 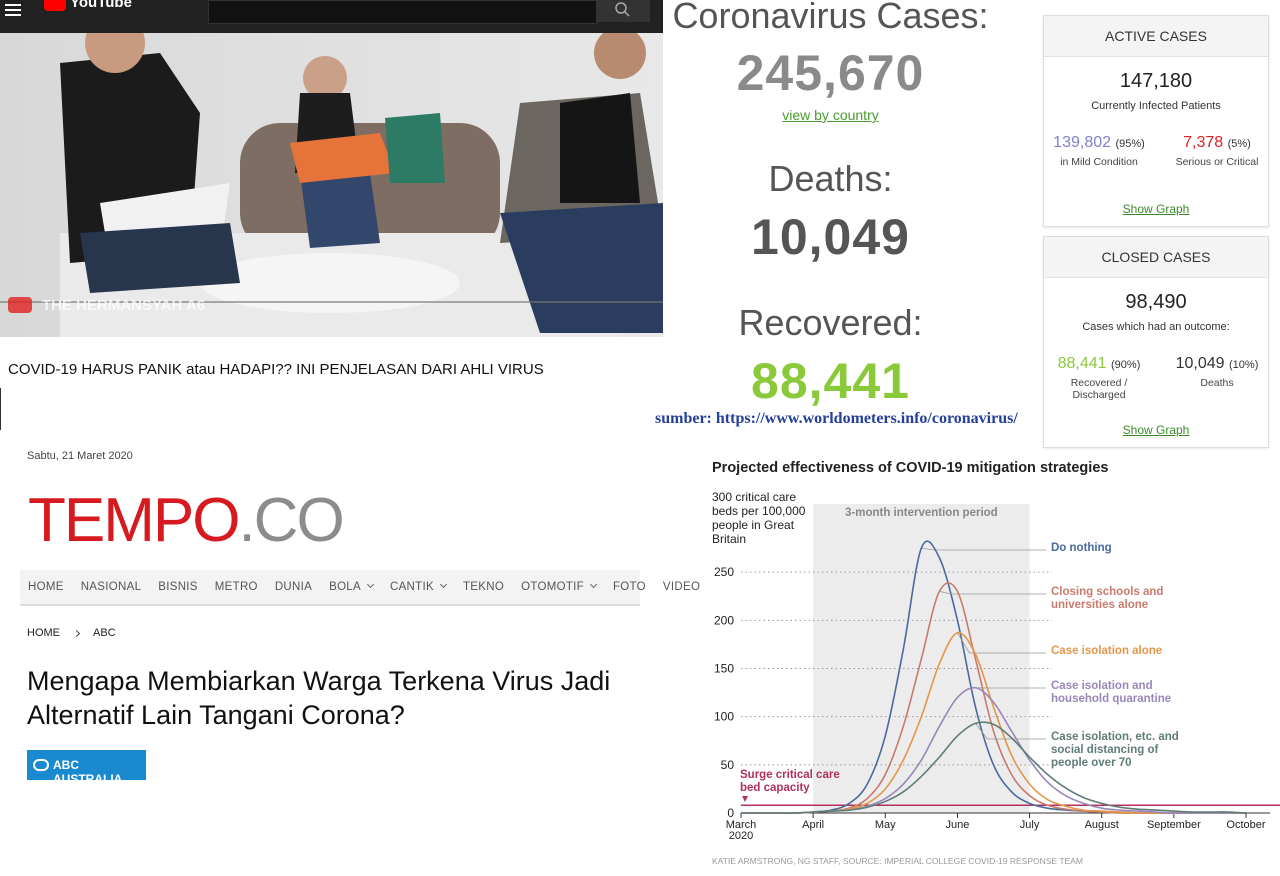 What do you see at coordinates (293, 587) in the screenshot?
I see `nav-item: DUNIA` at bounding box center [293, 587].